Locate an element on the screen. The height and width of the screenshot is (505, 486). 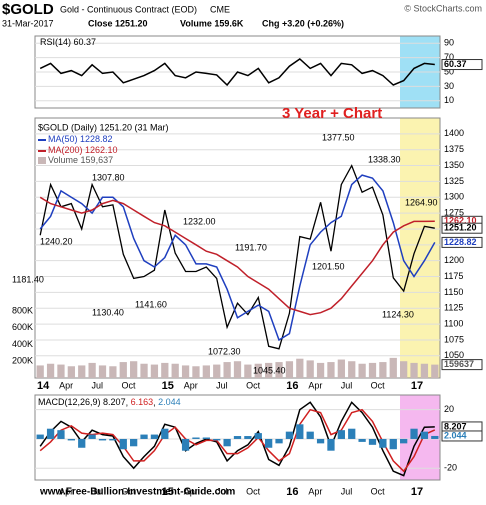
y-tick-label: 1125 is located at coordinates (453, 308).